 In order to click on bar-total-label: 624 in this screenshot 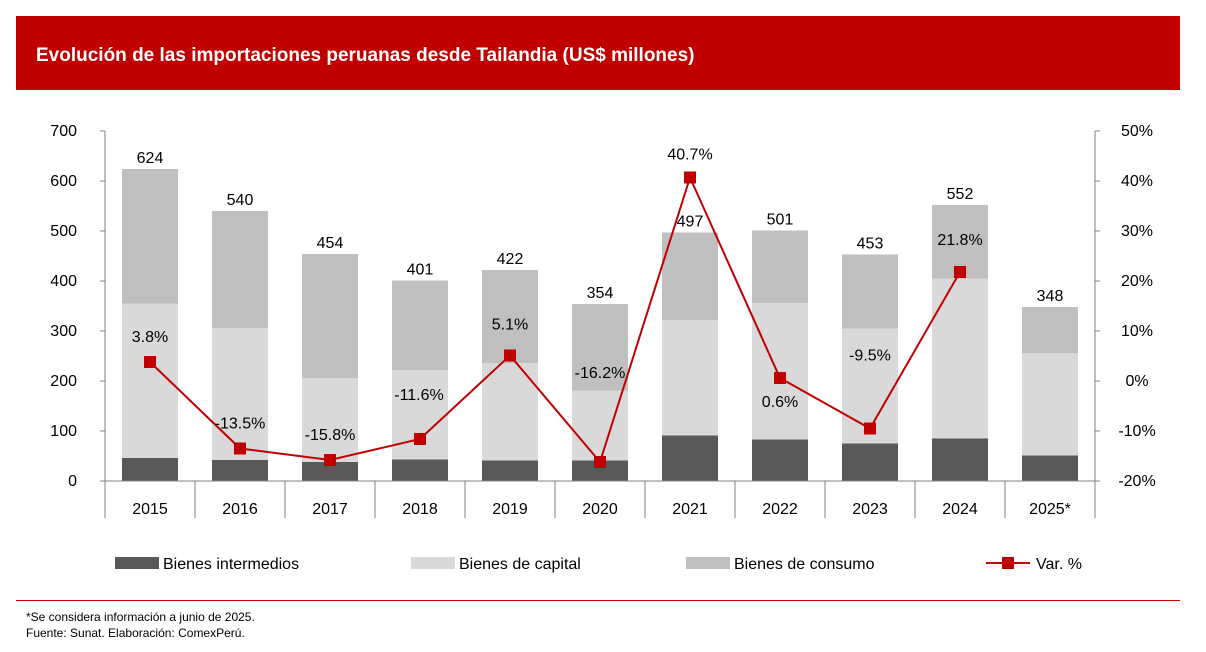, I will do `click(150, 158)`.